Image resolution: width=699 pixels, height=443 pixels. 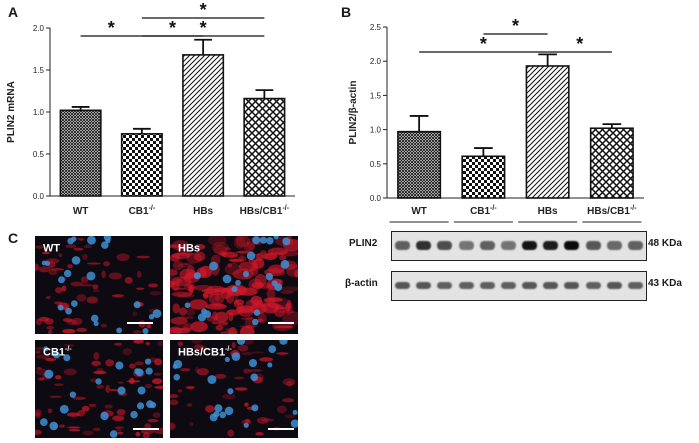 I want to click on blot-size-beta-actin: 43 KDa, so click(x=665, y=283).